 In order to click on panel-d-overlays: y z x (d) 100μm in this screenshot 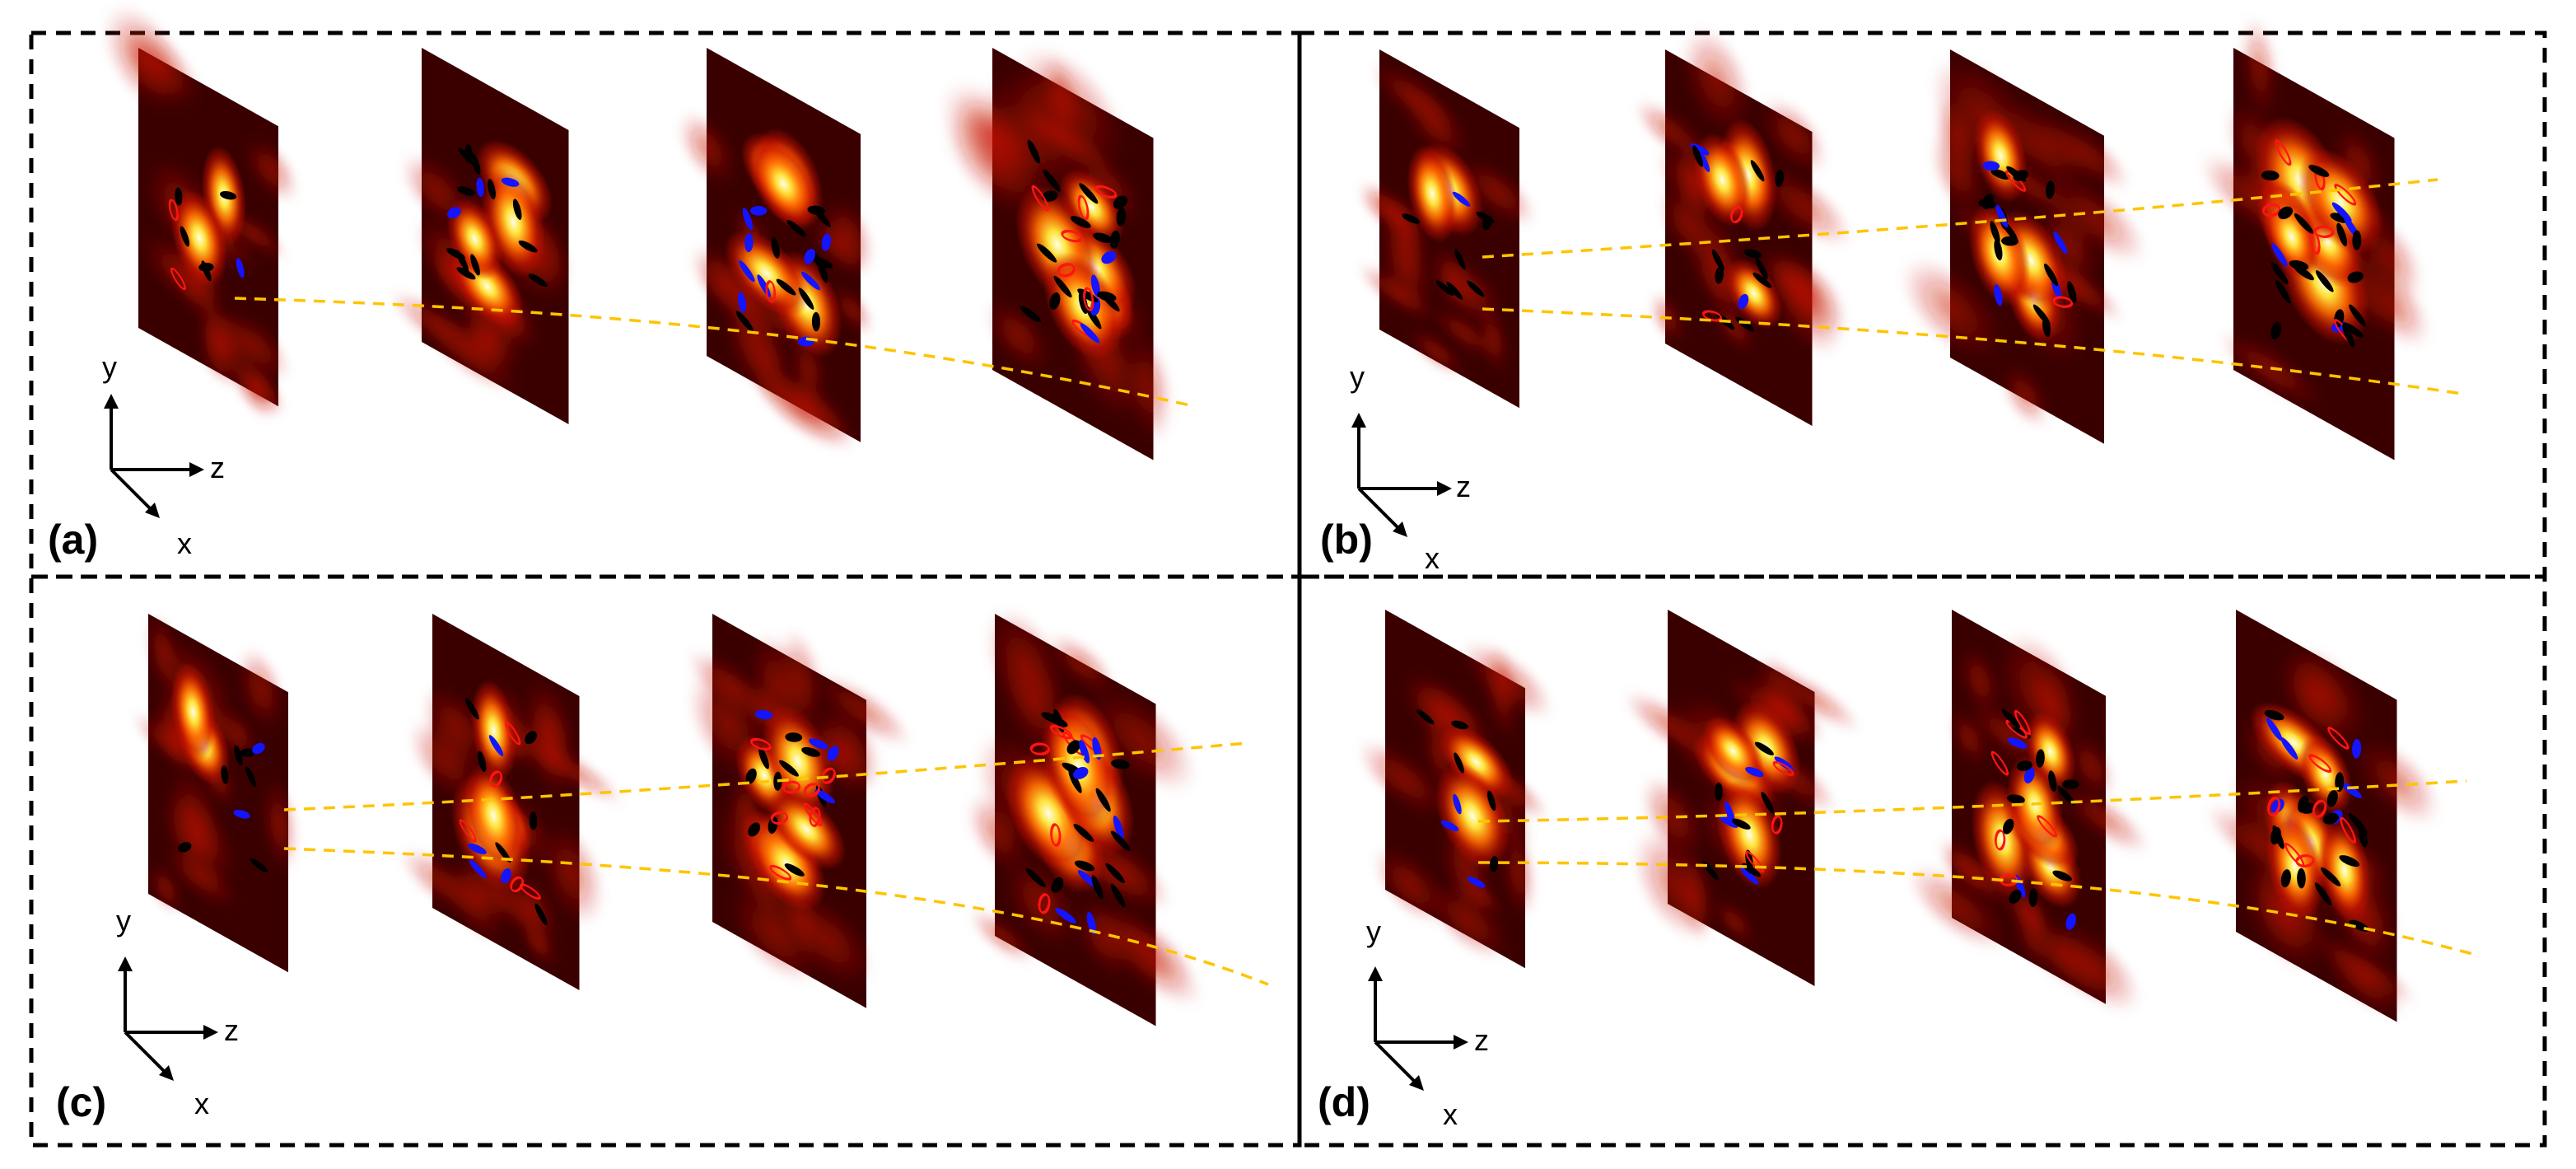, I will do `click(1489, 1022)`.